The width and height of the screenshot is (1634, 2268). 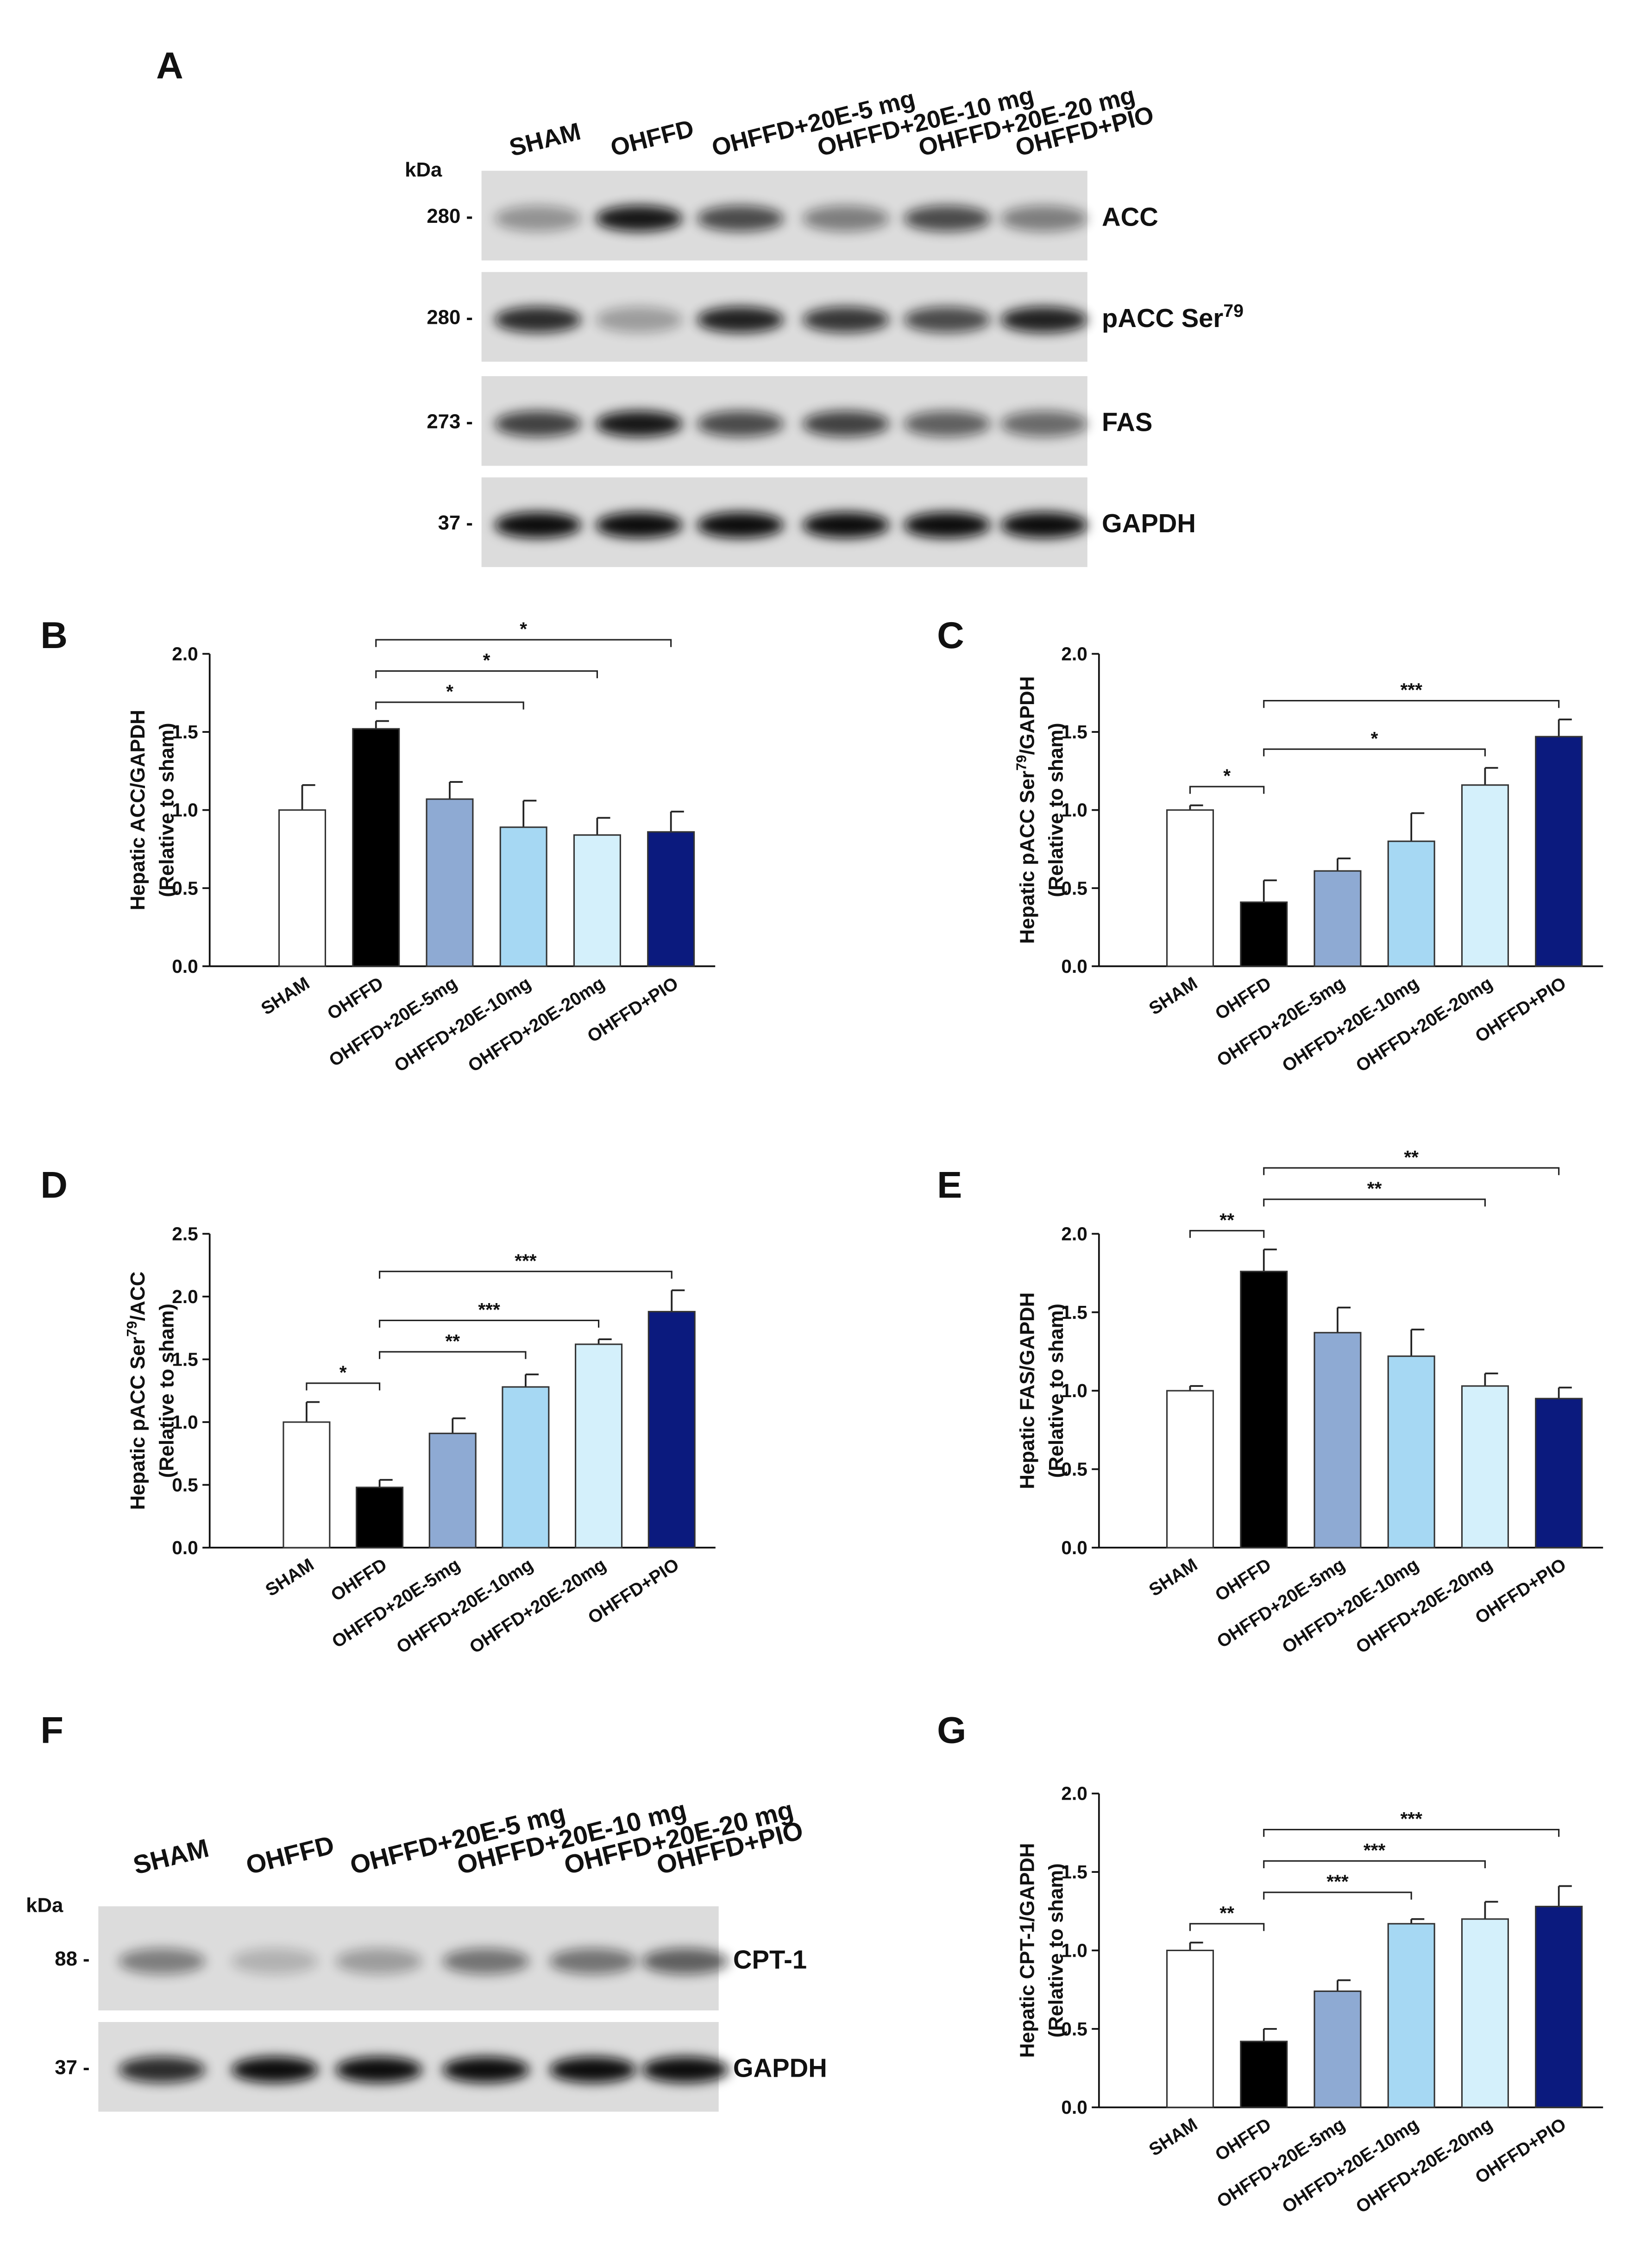 What do you see at coordinates (1127, 422) in the screenshot?
I see `protein-label: FAS` at bounding box center [1127, 422].